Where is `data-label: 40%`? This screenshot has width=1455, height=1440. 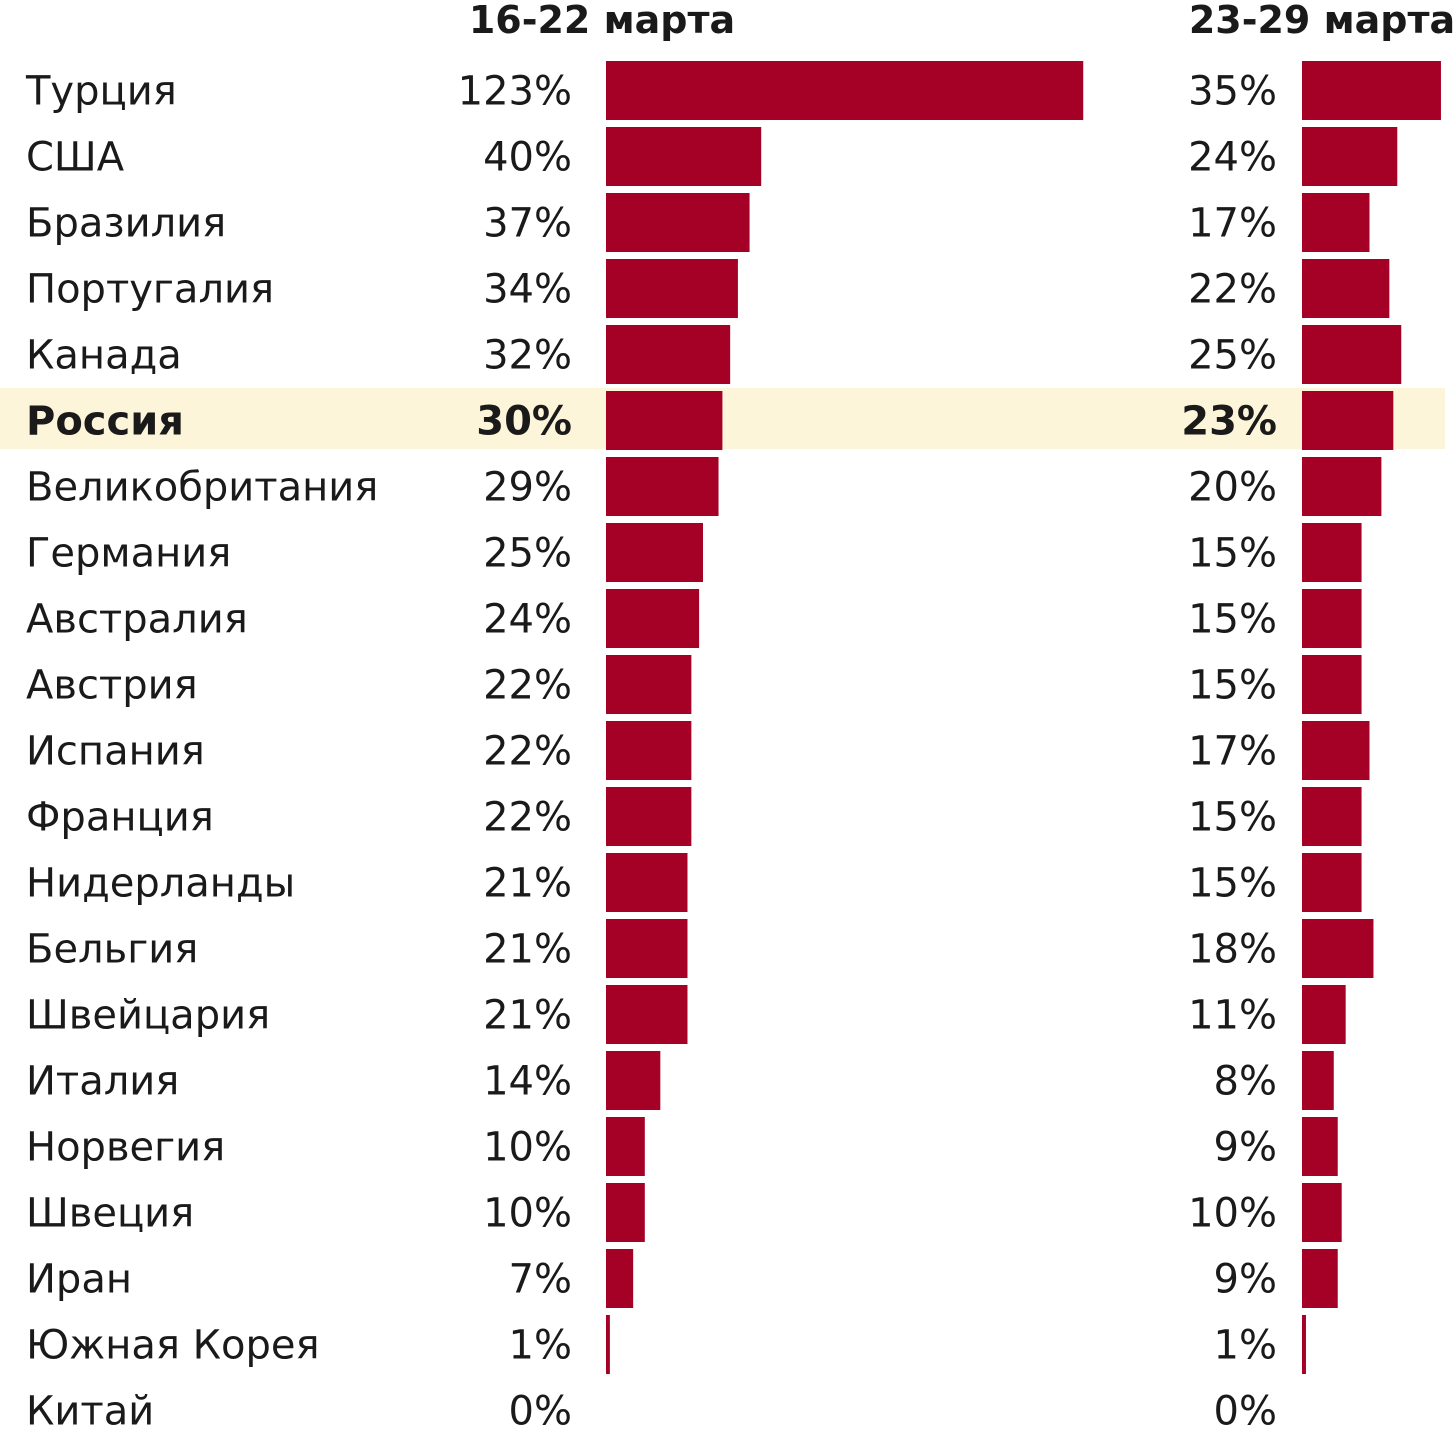
data-label: 40% is located at coordinates (527, 158).